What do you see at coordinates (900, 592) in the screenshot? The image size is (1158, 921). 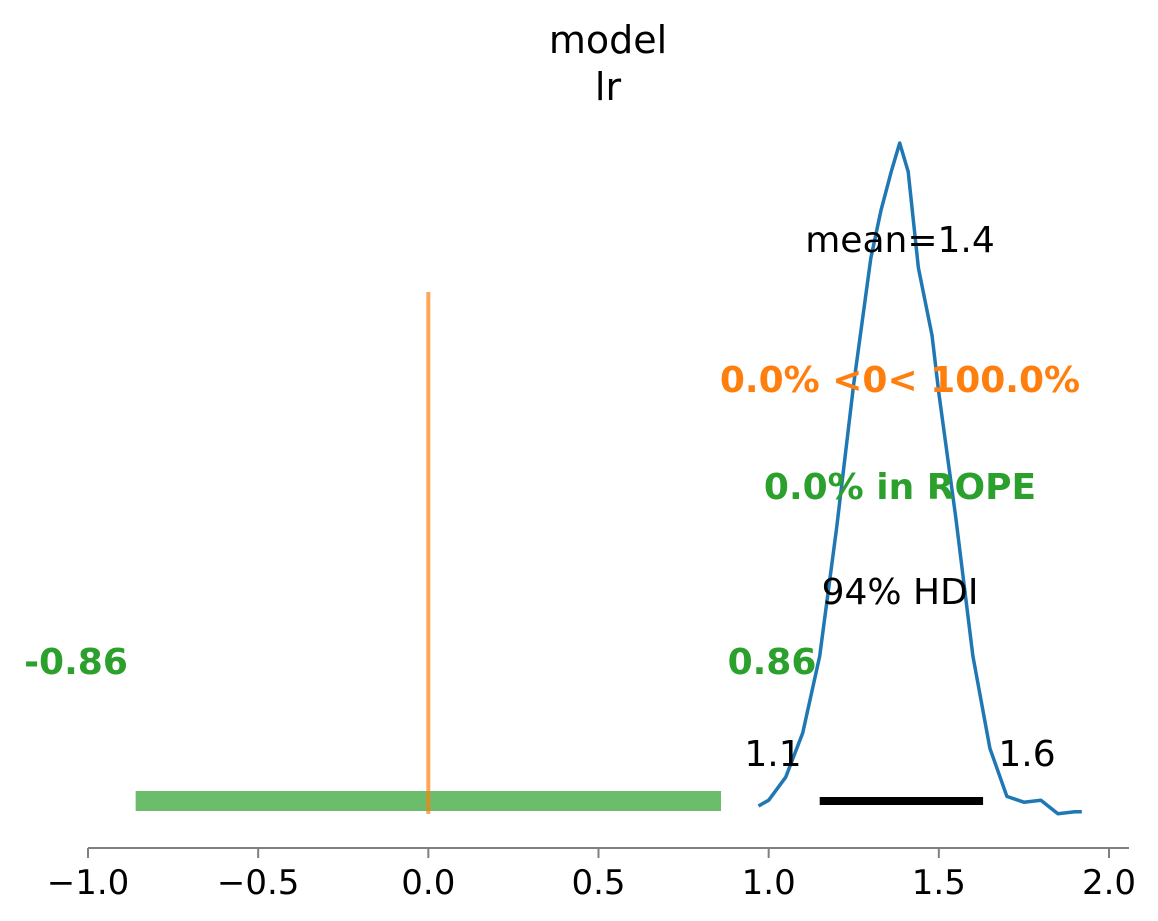 I see `hdi-label: 94% HDI` at bounding box center [900, 592].